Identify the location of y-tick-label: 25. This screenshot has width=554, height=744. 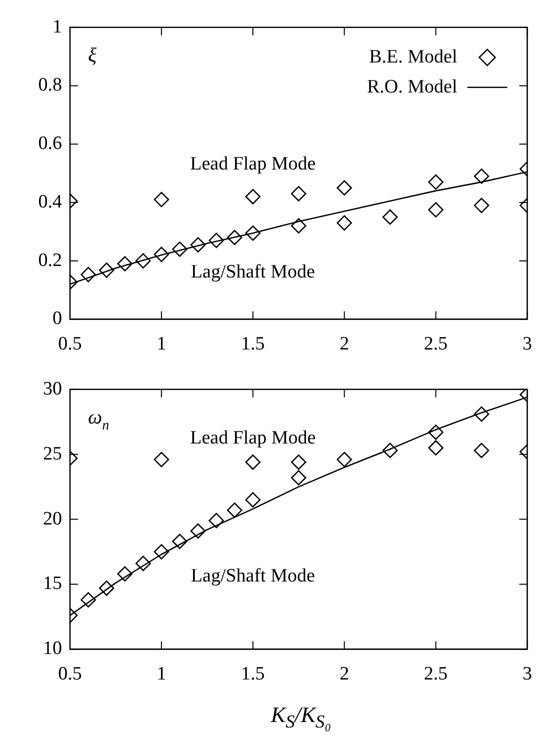
(52, 453).